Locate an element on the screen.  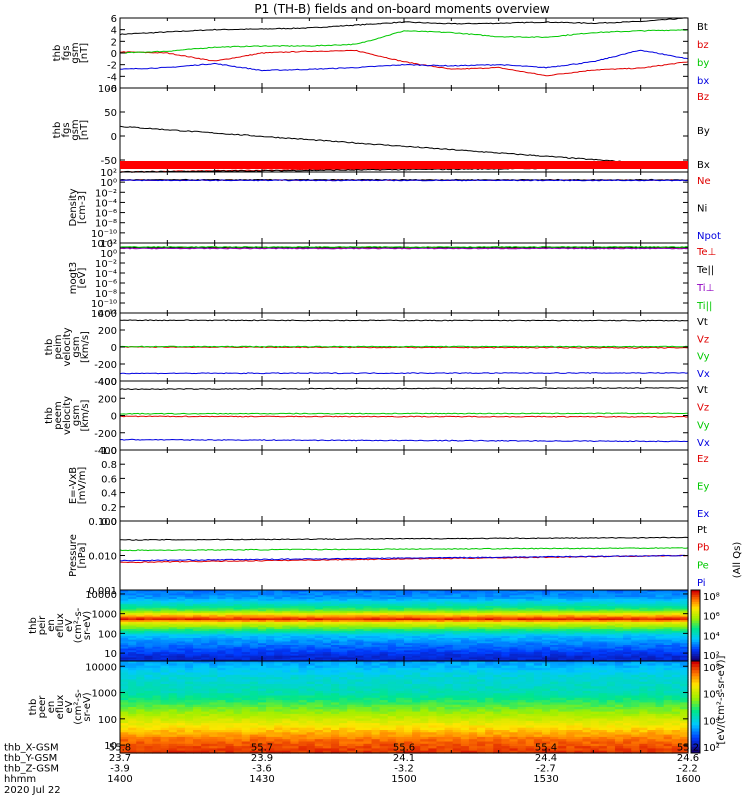
y-axis-label-line: velocity is located at coordinates (67, 346).